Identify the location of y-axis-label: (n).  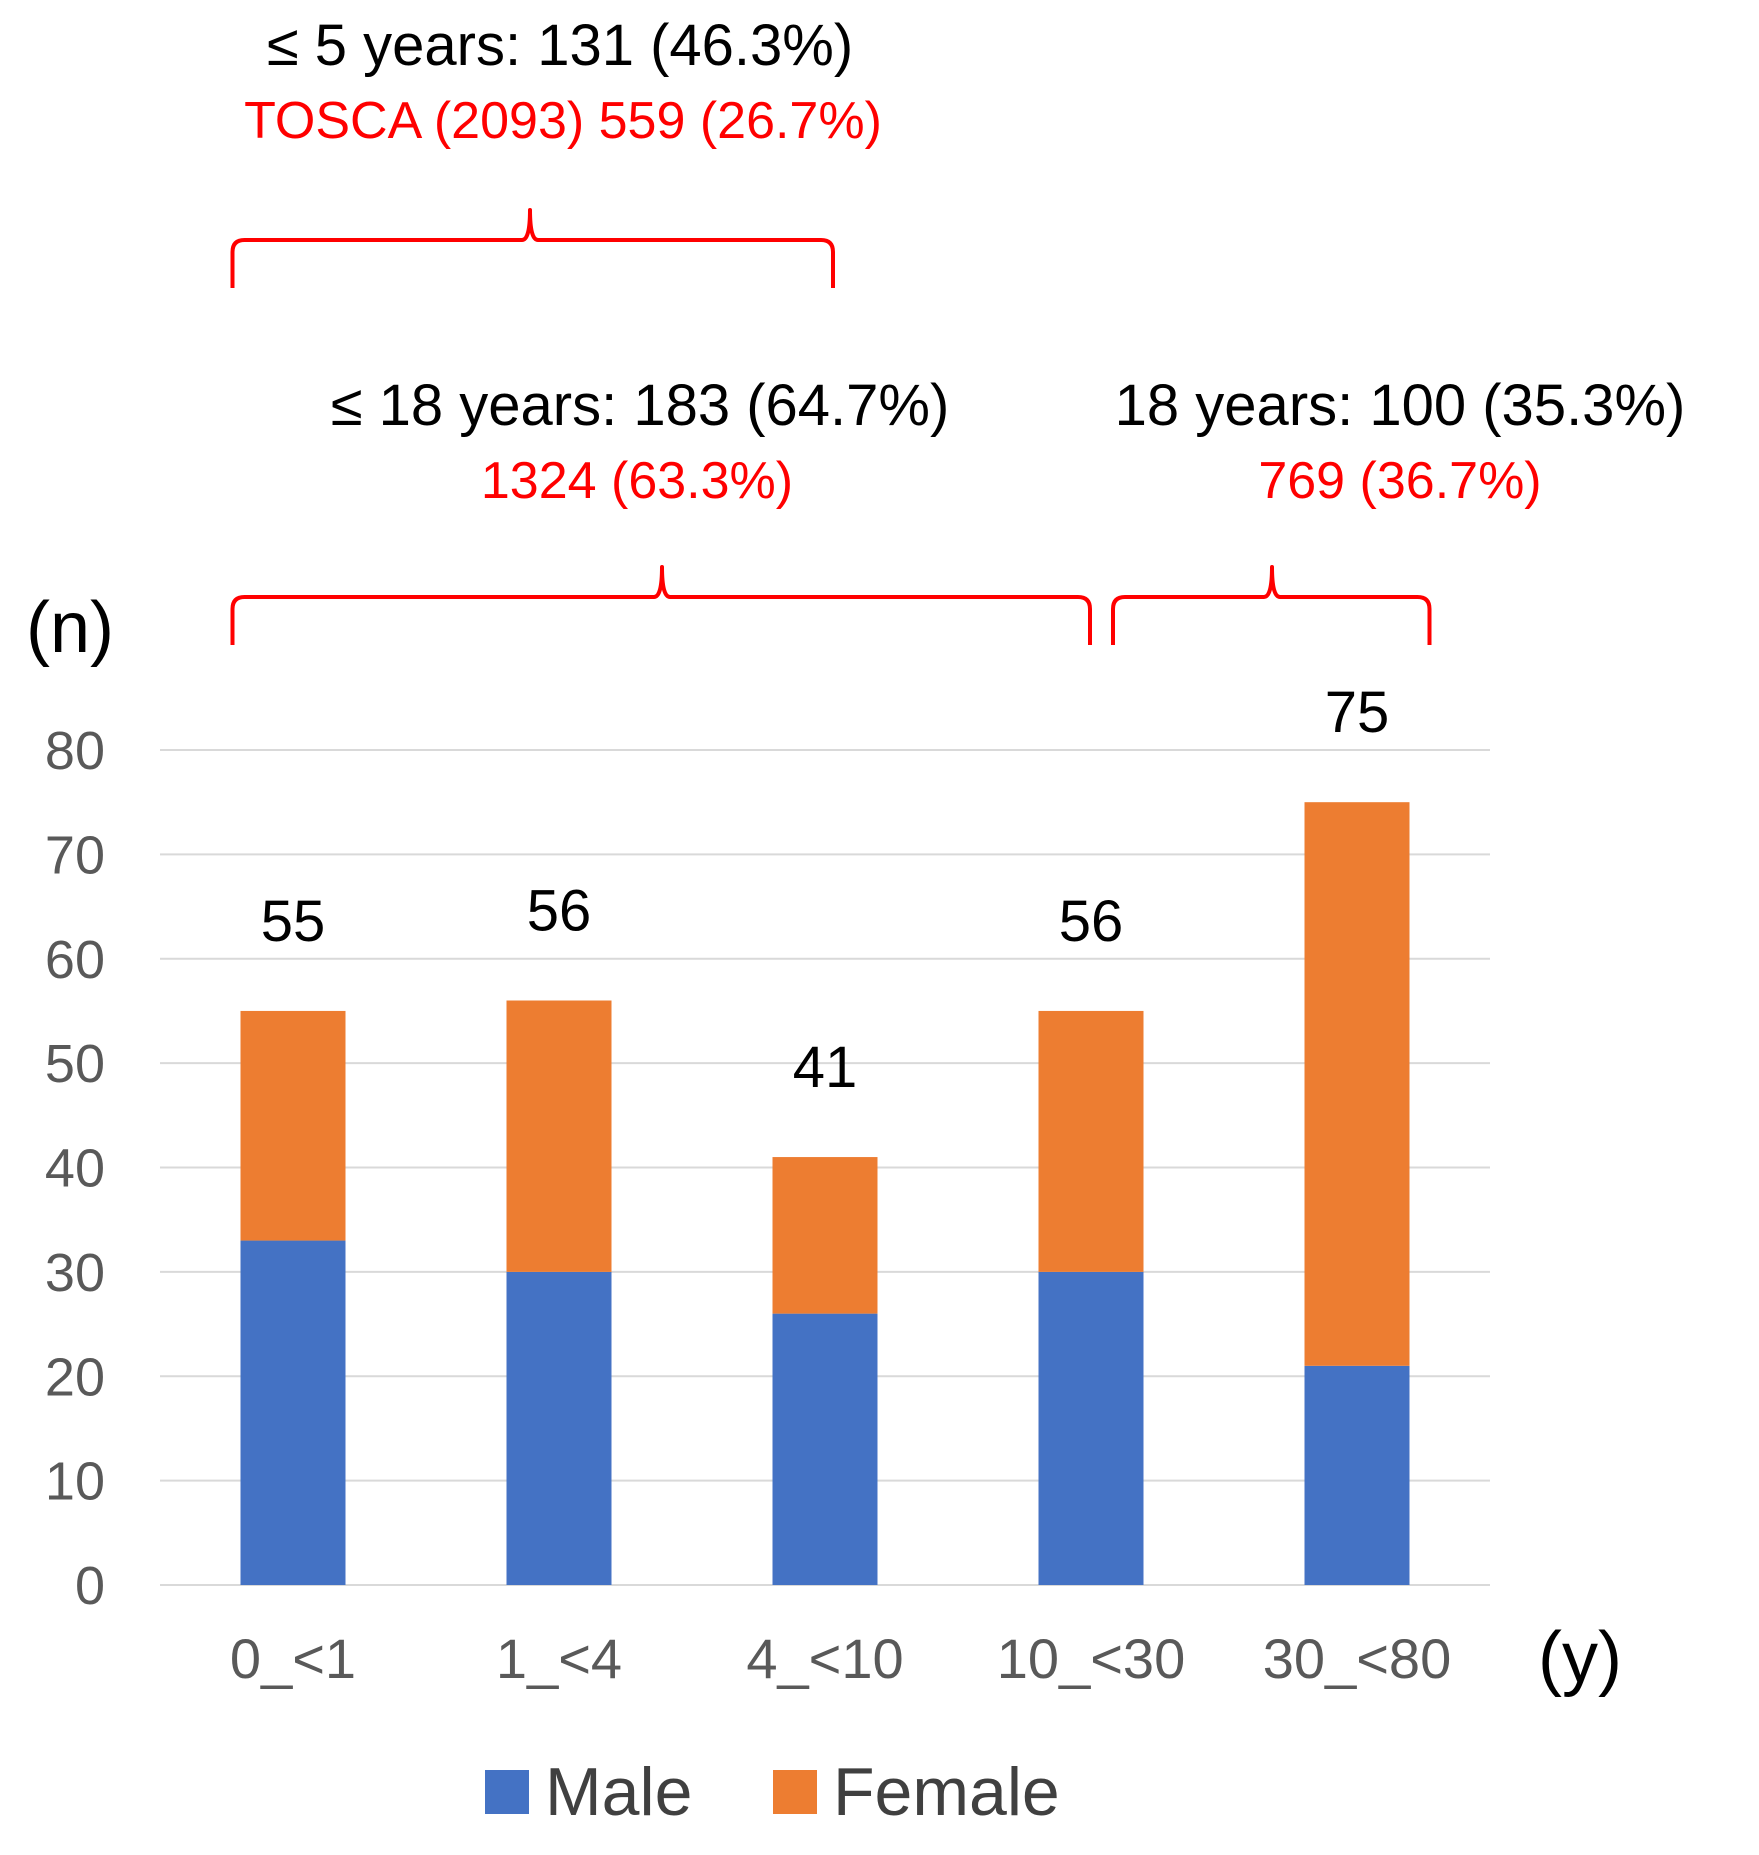
(70, 628).